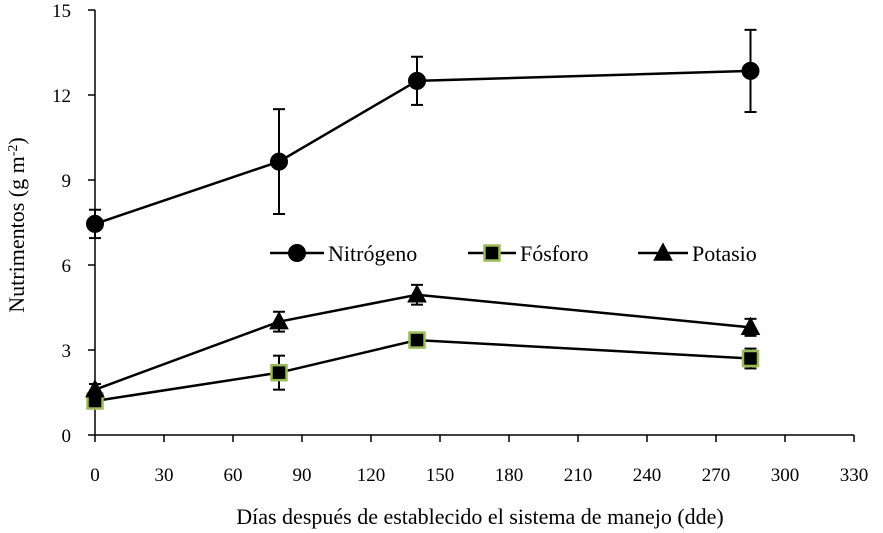  Describe the element at coordinates (554, 253) in the screenshot. I see `legend-label: Fósforo` at that location.